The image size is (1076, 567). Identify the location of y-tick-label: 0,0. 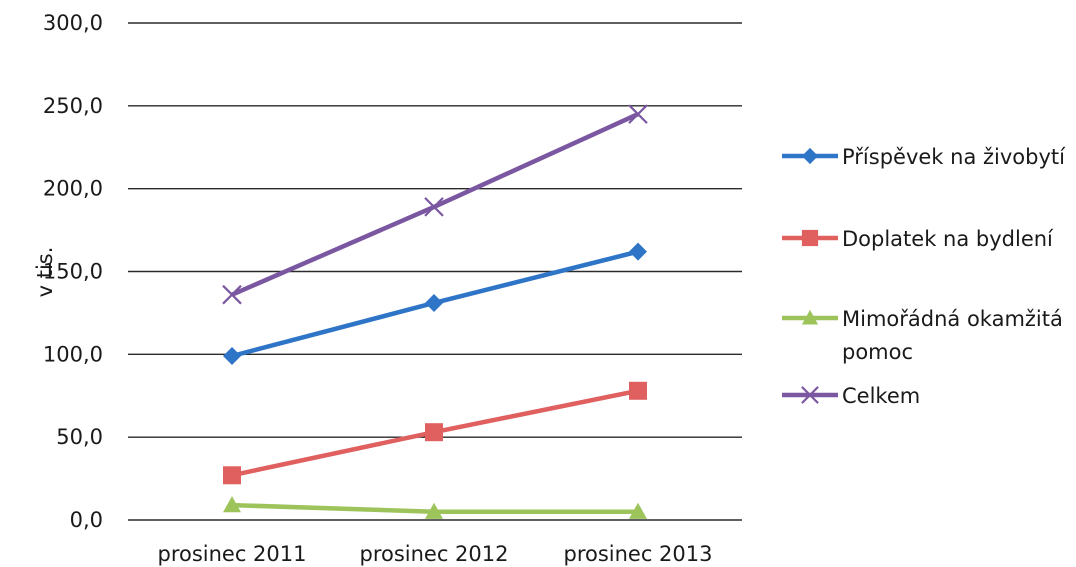
(86, 520).